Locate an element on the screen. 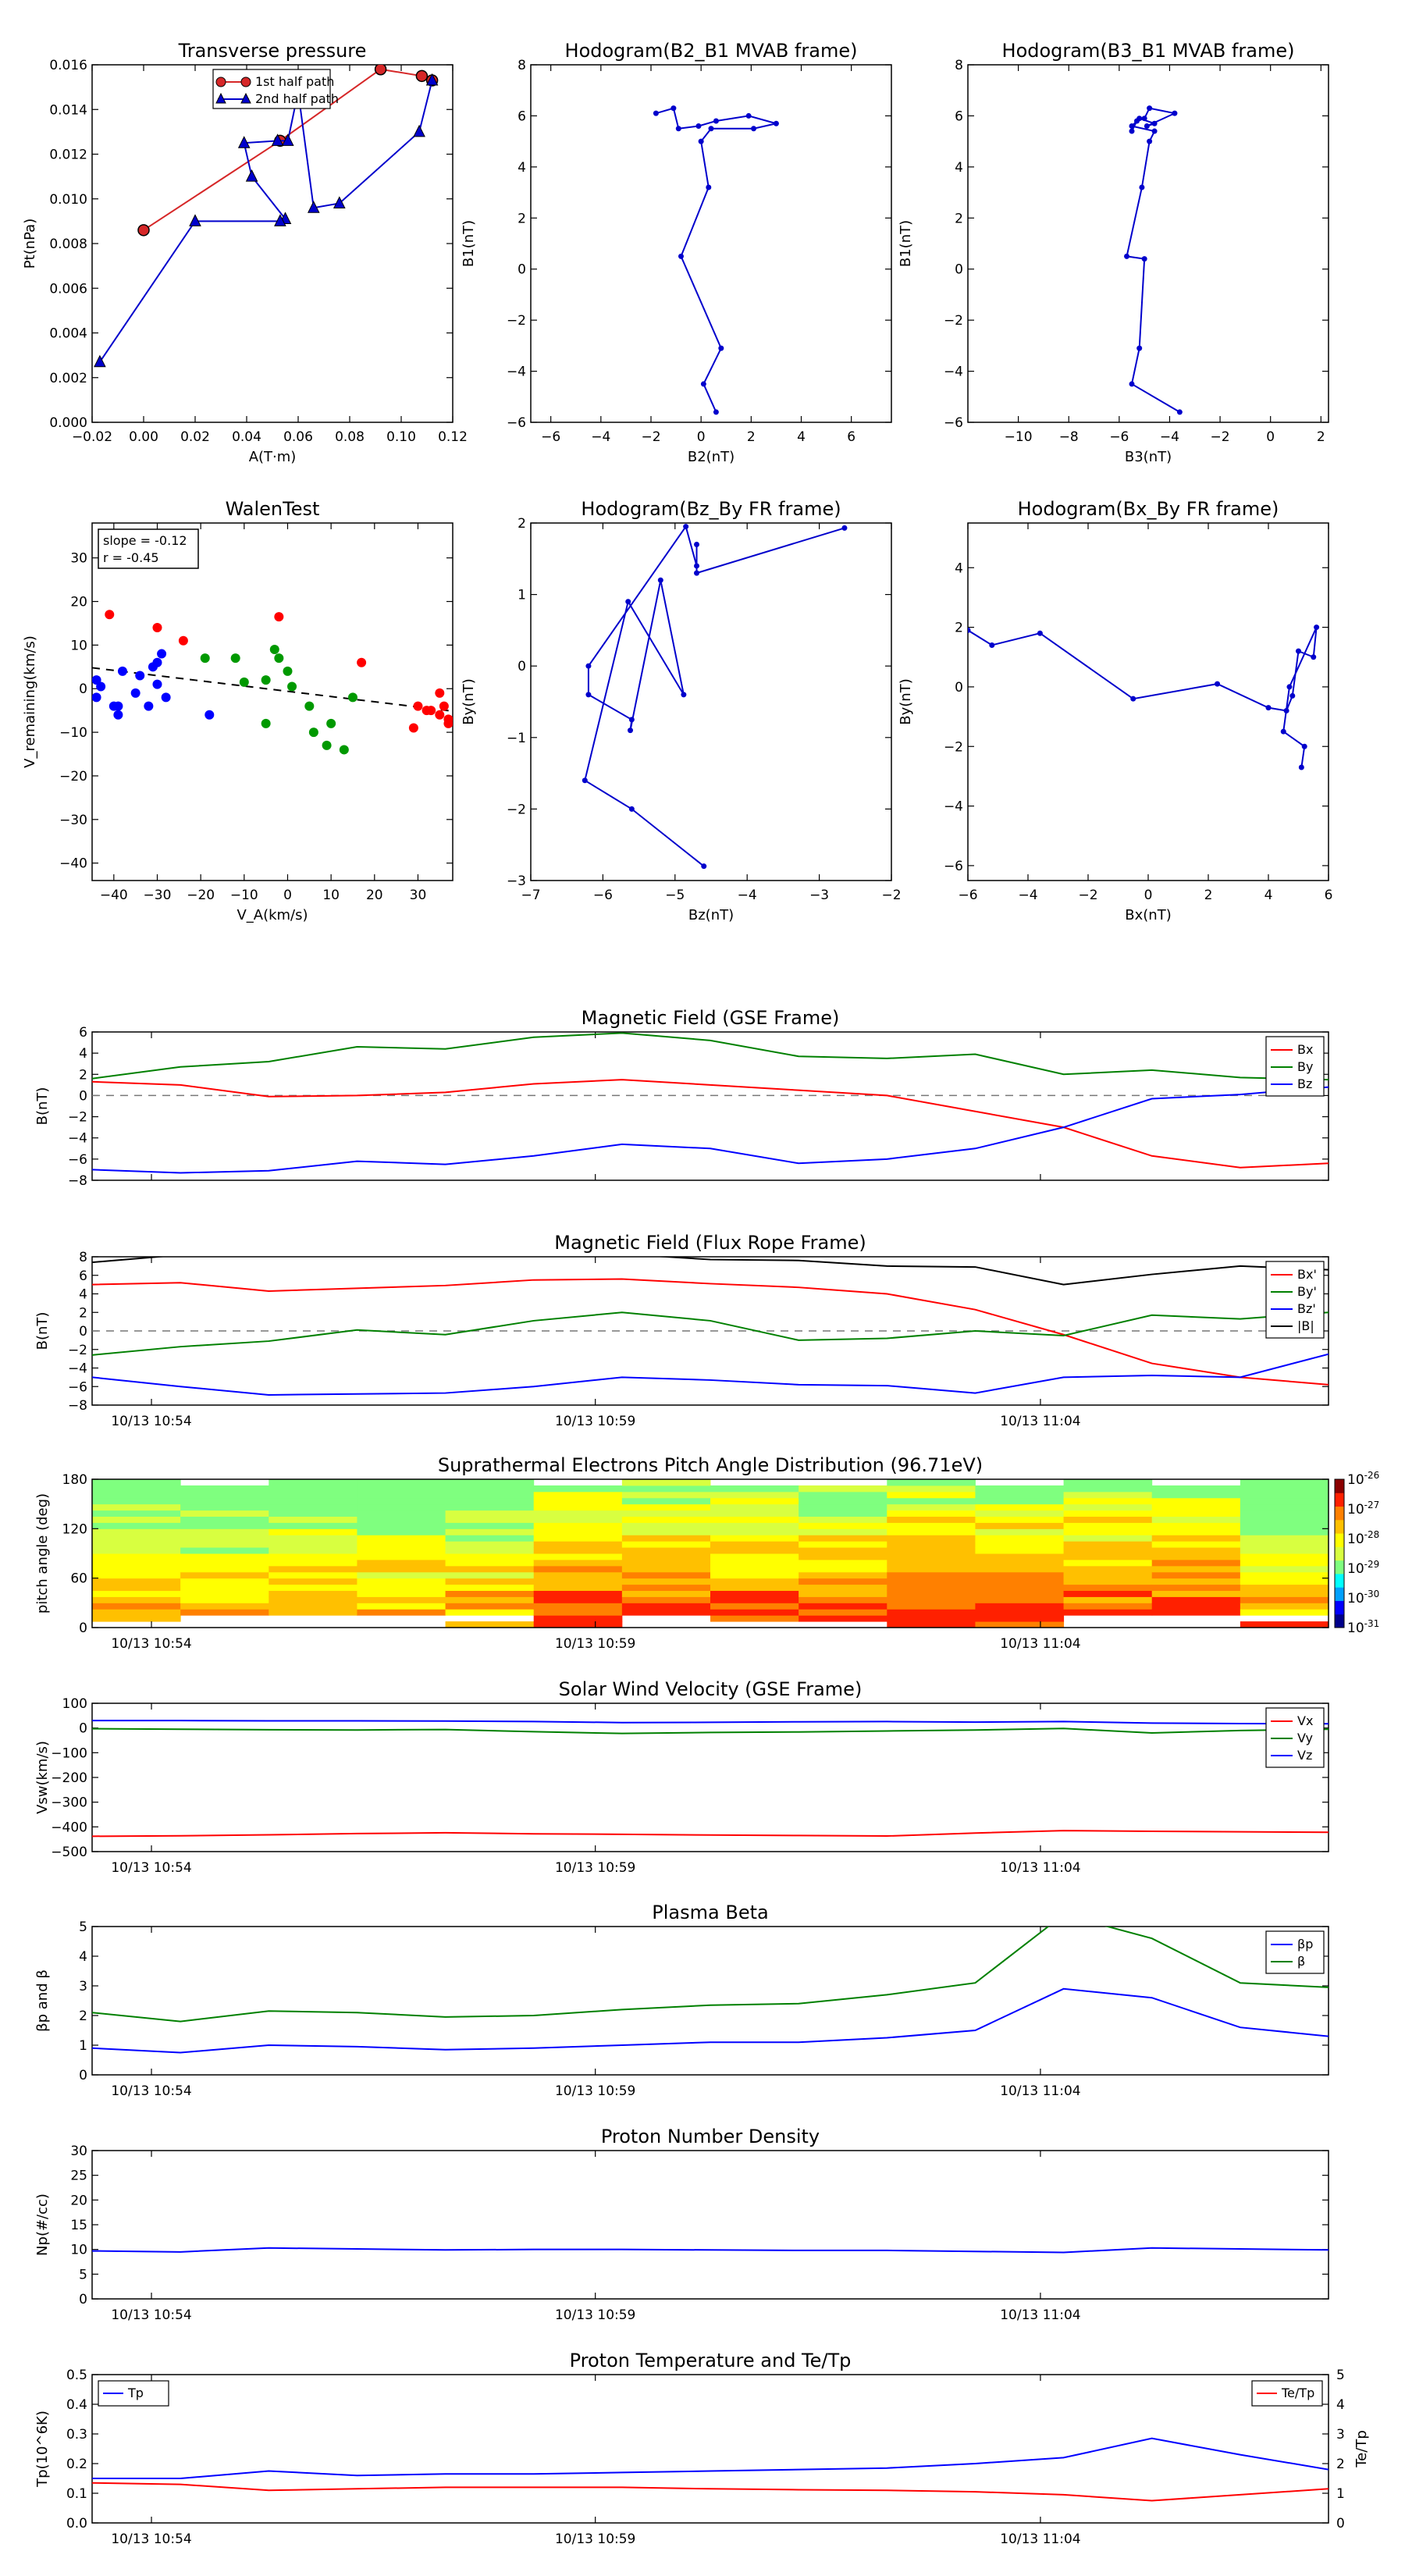 The image size is (1405, 2576). x-axis-label: Bz(nT) is located at coordinates (711, 915).